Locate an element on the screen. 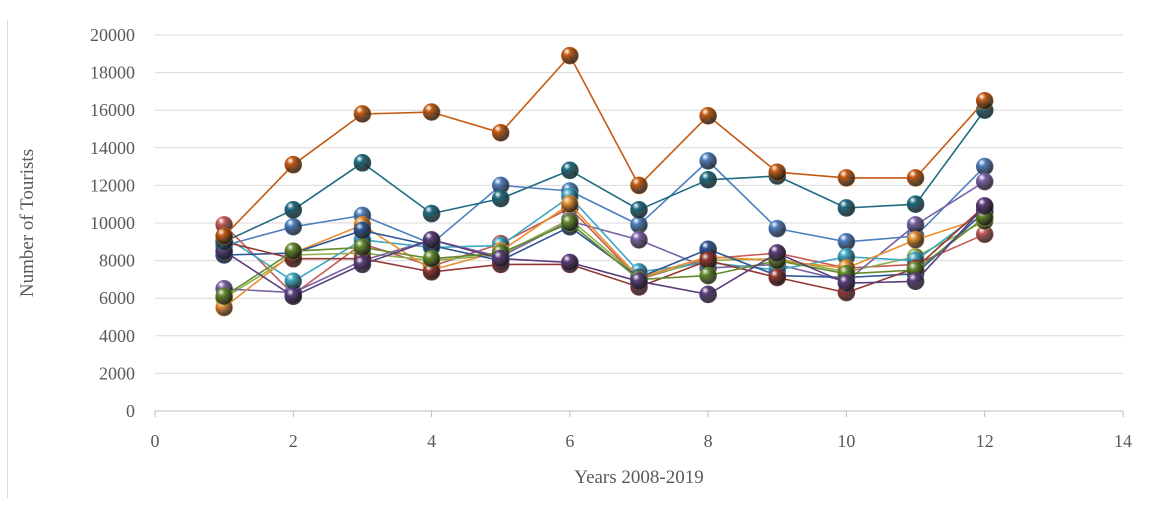 This screenshot has width=1158, height=523. y-tick-label: 12000 is located at coordinates (112, 185).